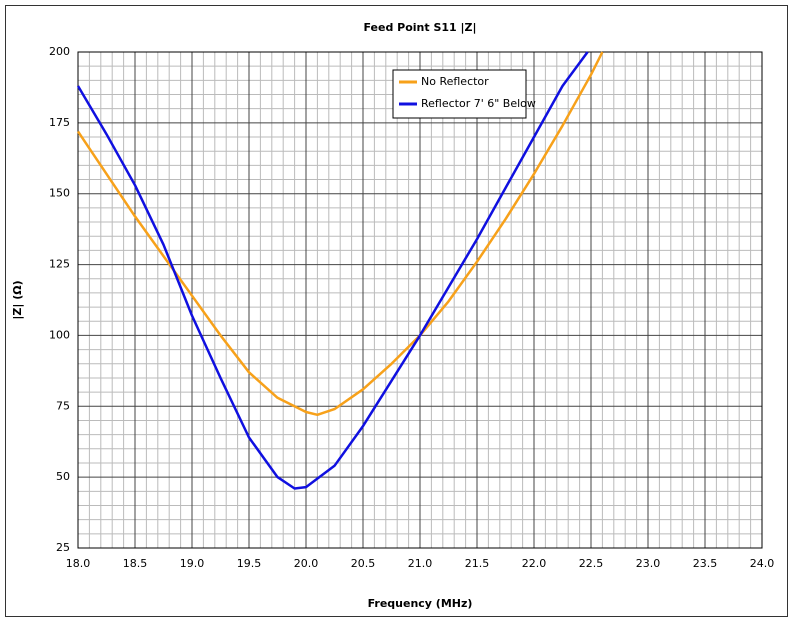 This screenshot has height=626, width=793. What do you see at coordinates (455, 81) in the screenshot?
I see `legend-label: No Reflector` at bounding box center [455, 81].